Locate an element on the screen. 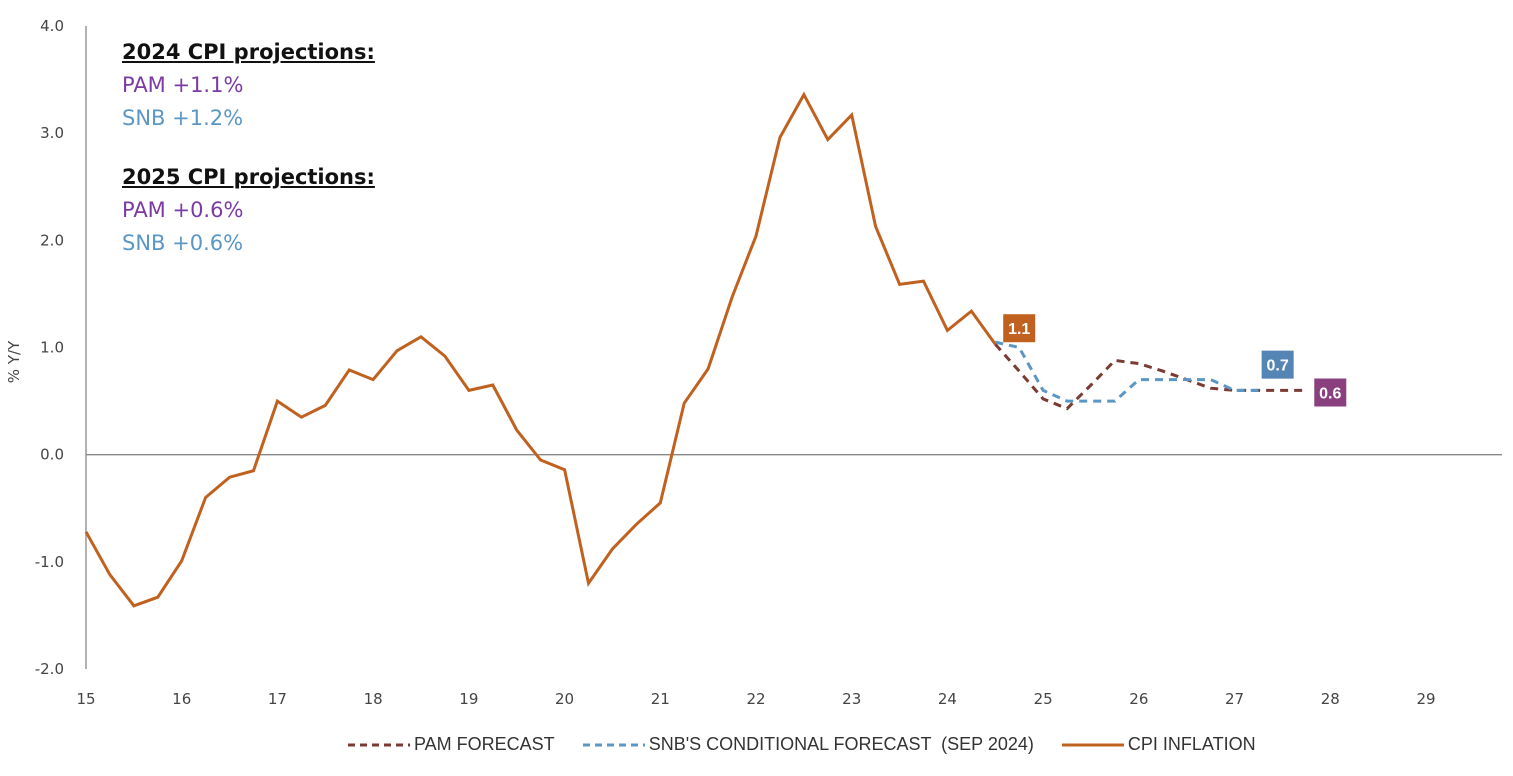  data-label-text: 1.1 is located at coordinates (1019, 329).